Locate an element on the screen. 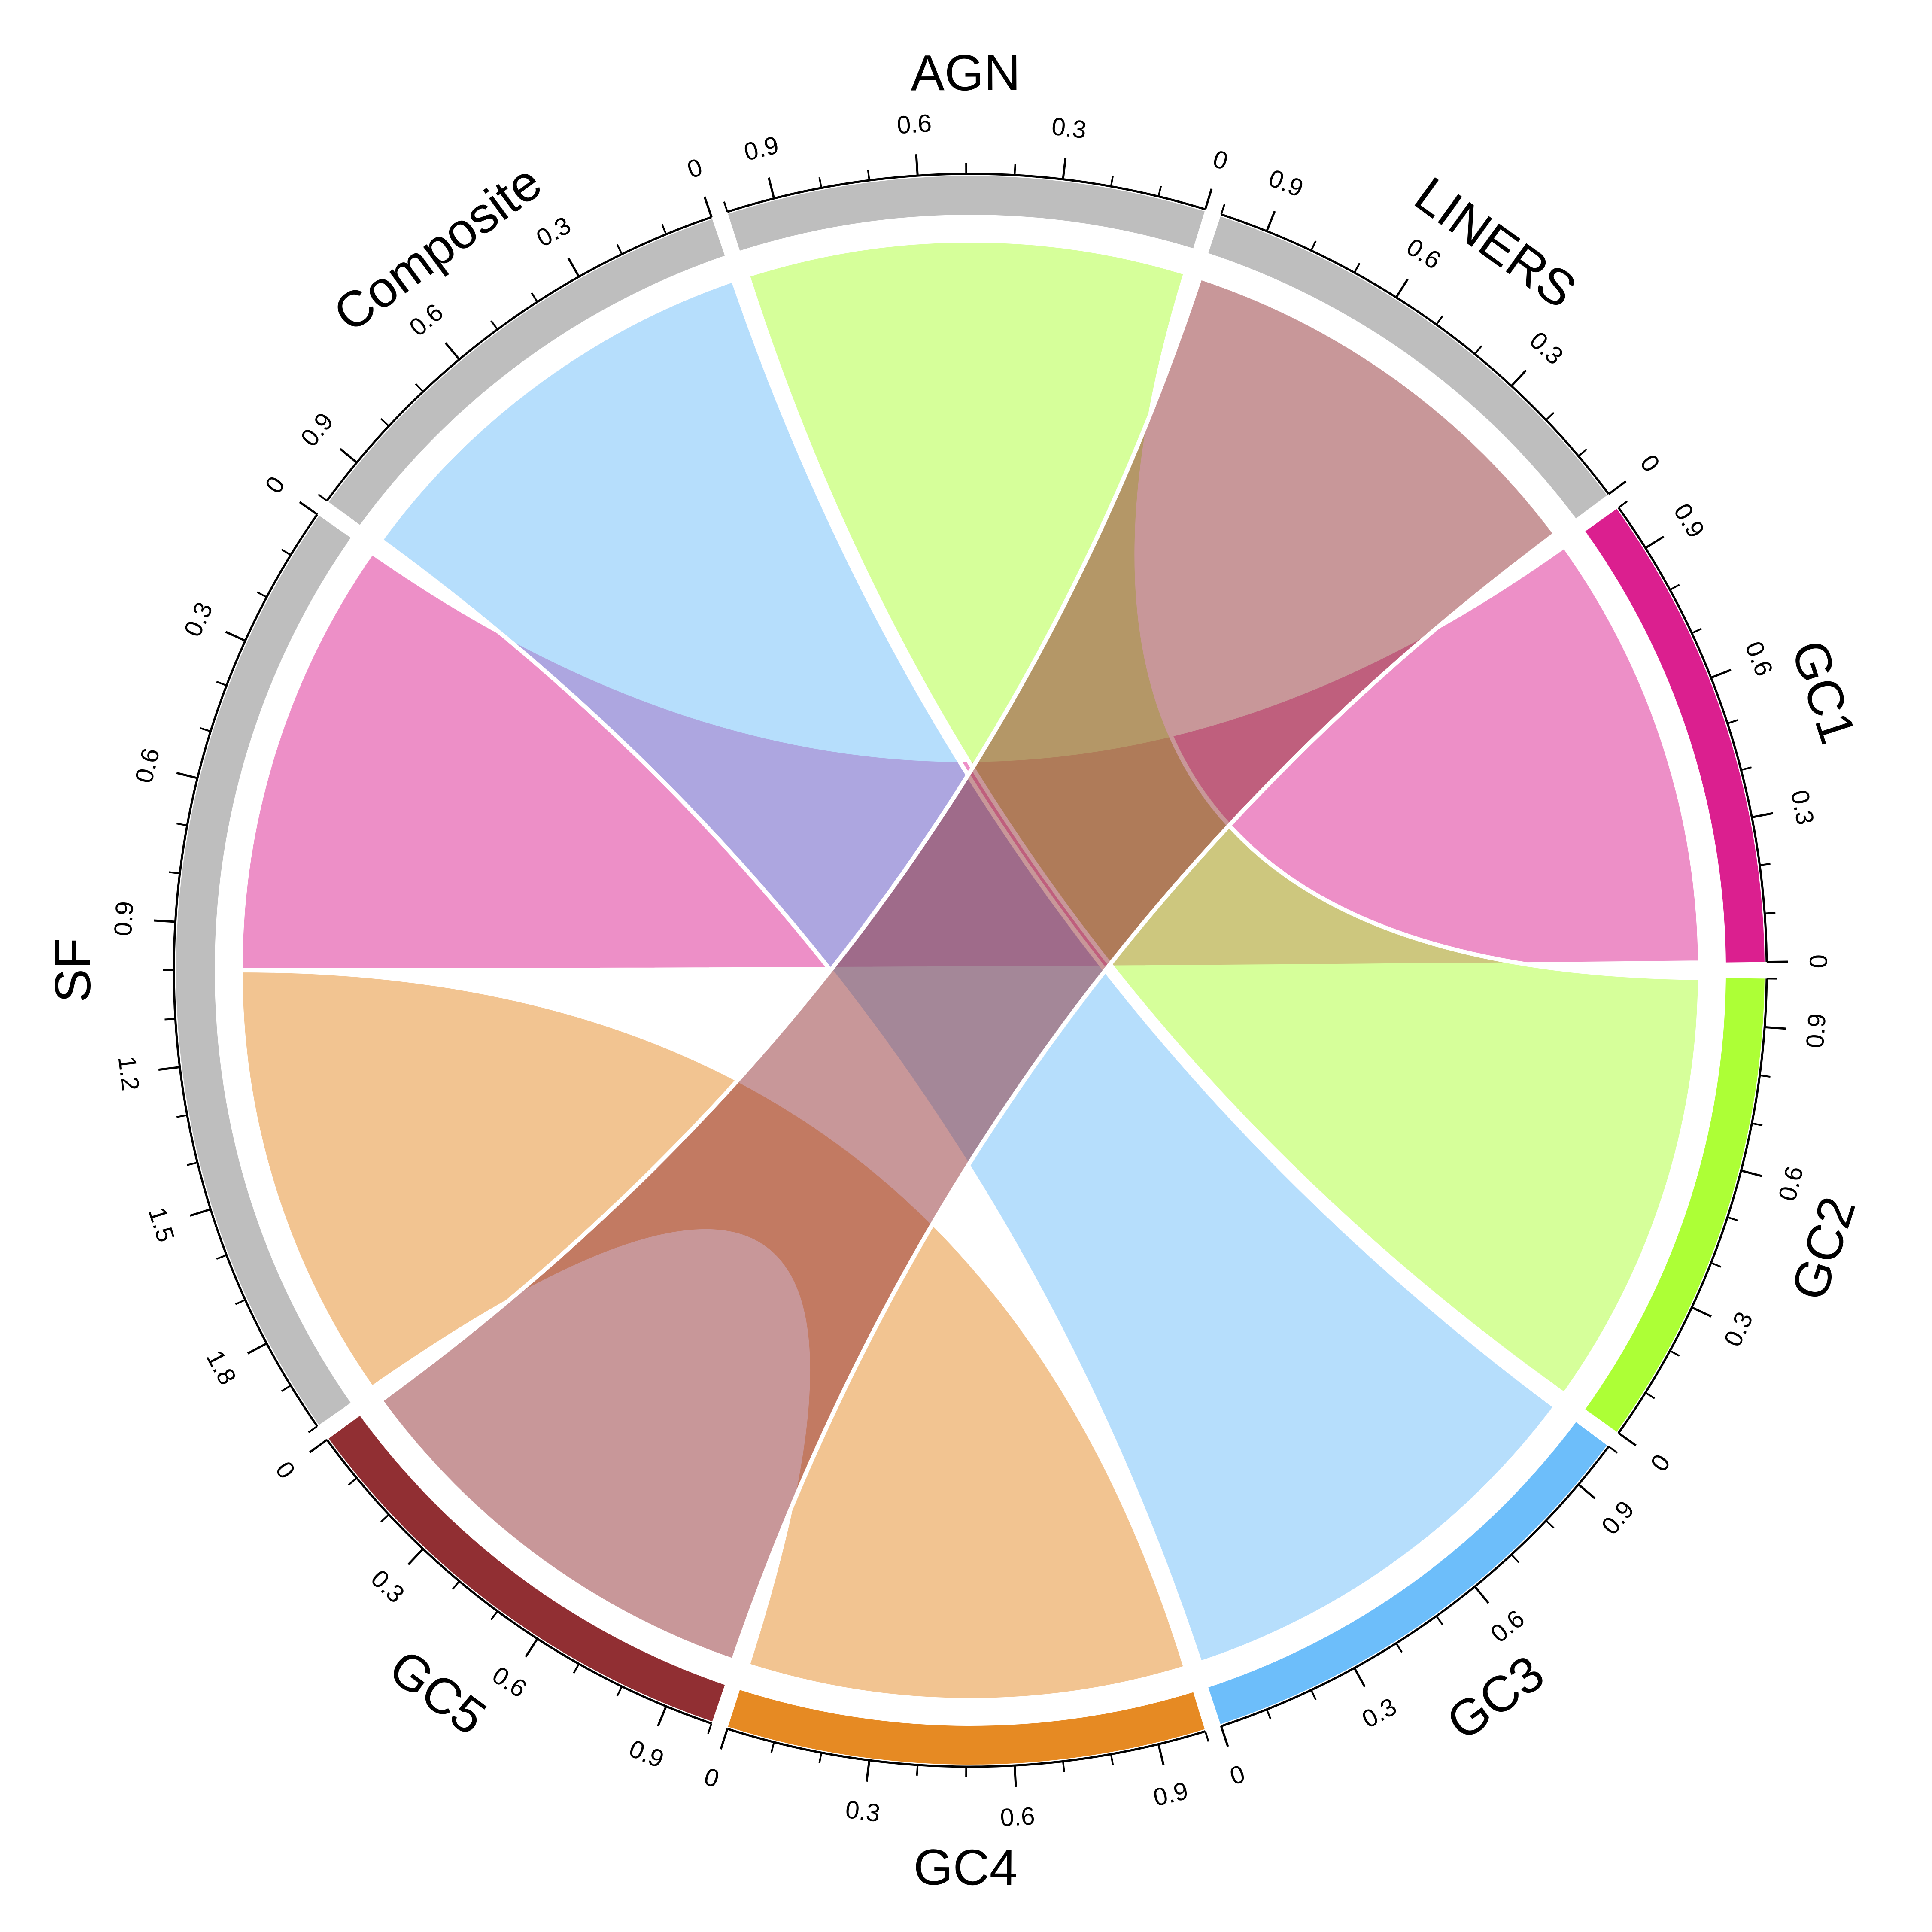  axis-gc4 is located at coordinates (966, 1748).